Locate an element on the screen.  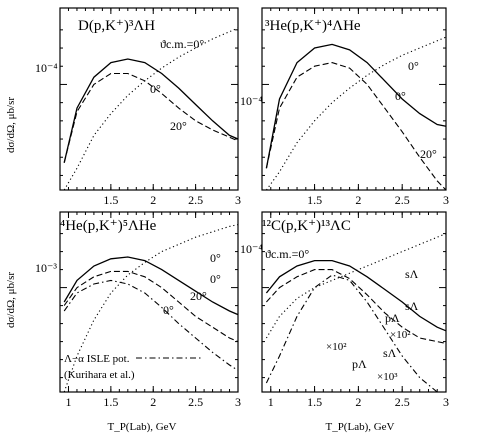
panel-title: D(p,K⁺)³ΛH is located at coordinates (116, 26).